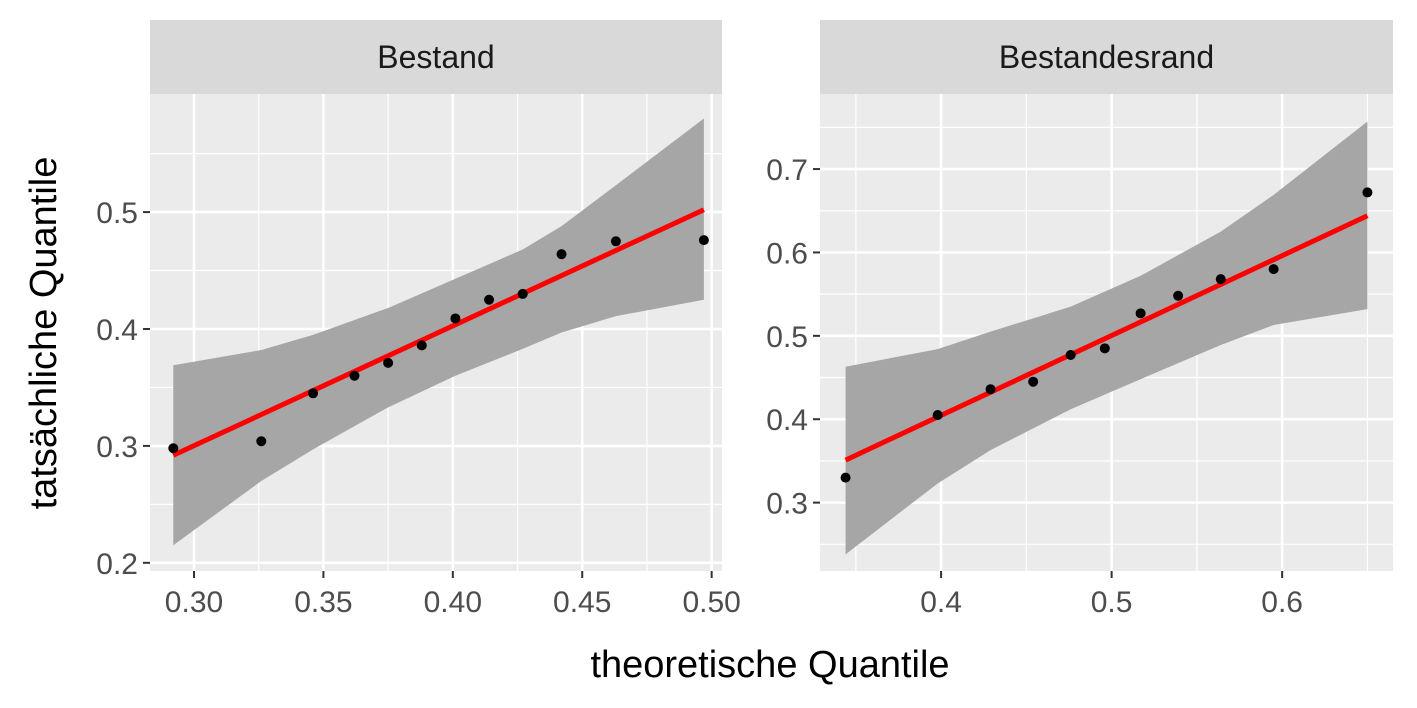 The width and height of the screenshot is (1417, 708). What do you see at coordinates (194, 602) in the screenshot?
I see `x-tick-label: 0.30` at bounding box center [194, 602].